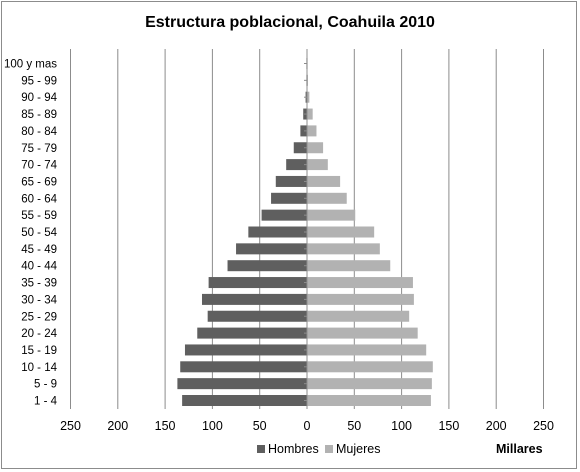 Image resolution: width=580 pixels, height=472 pixels. Describe the element at coordinates (46, 402) in the screenshot. I see `category-label: 1 - 4` at that location.